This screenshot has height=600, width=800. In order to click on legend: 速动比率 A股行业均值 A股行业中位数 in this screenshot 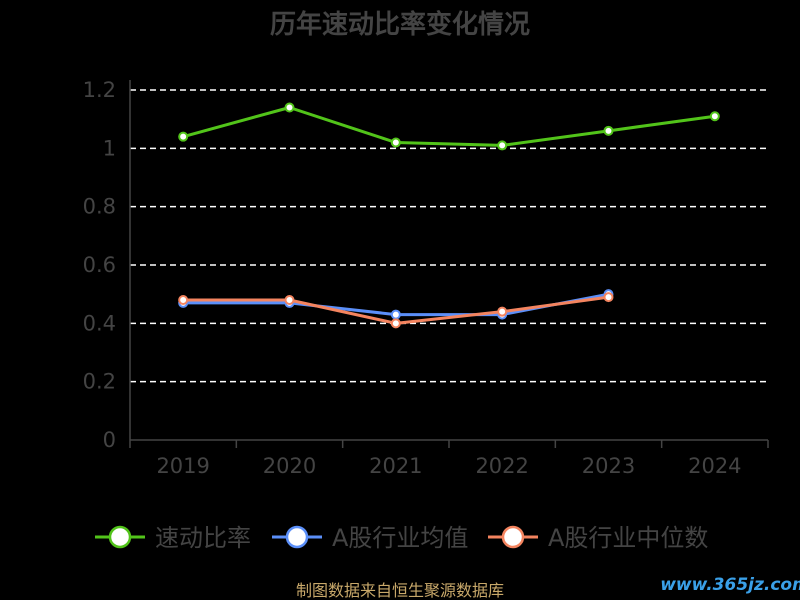, I will do `click(401, 538)`.